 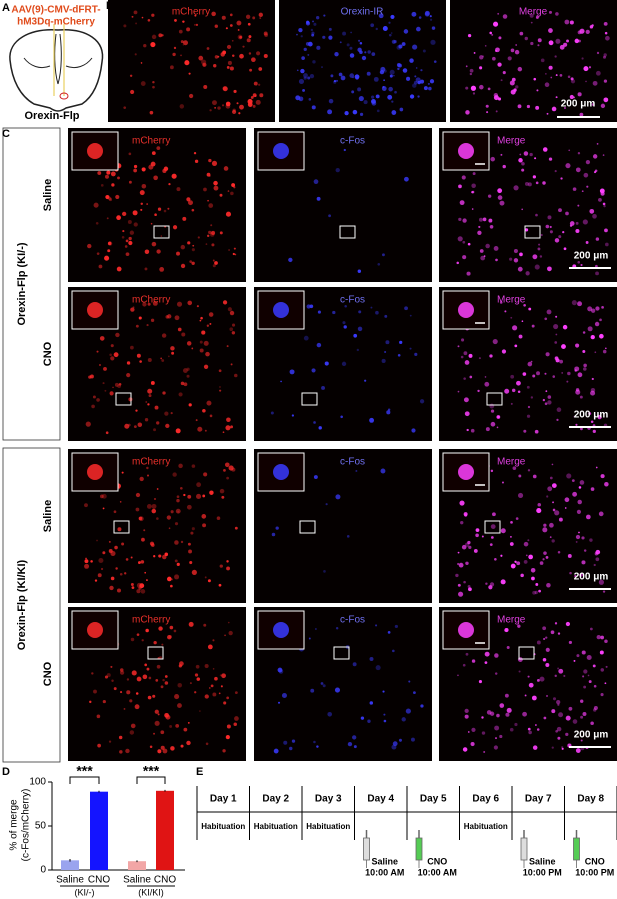 I want to click on activity-label: Habituation, so click(x=328, y=826).